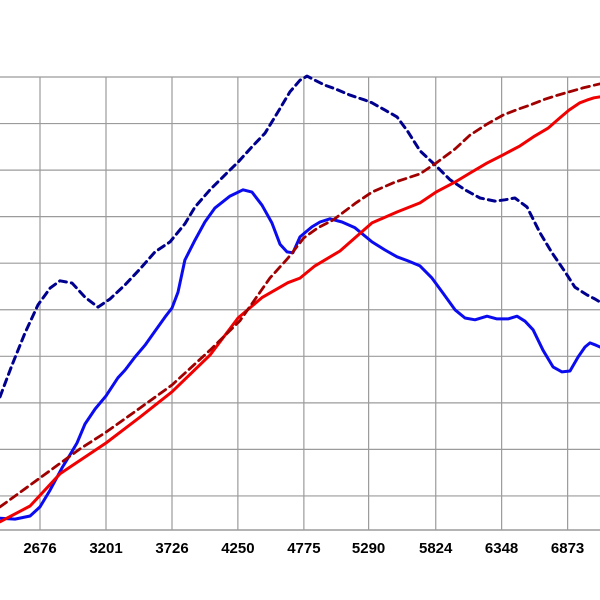 This screenshot has height=600, width=600. I want to click on x-tick-label-3726: 3726, so click(171, 548).